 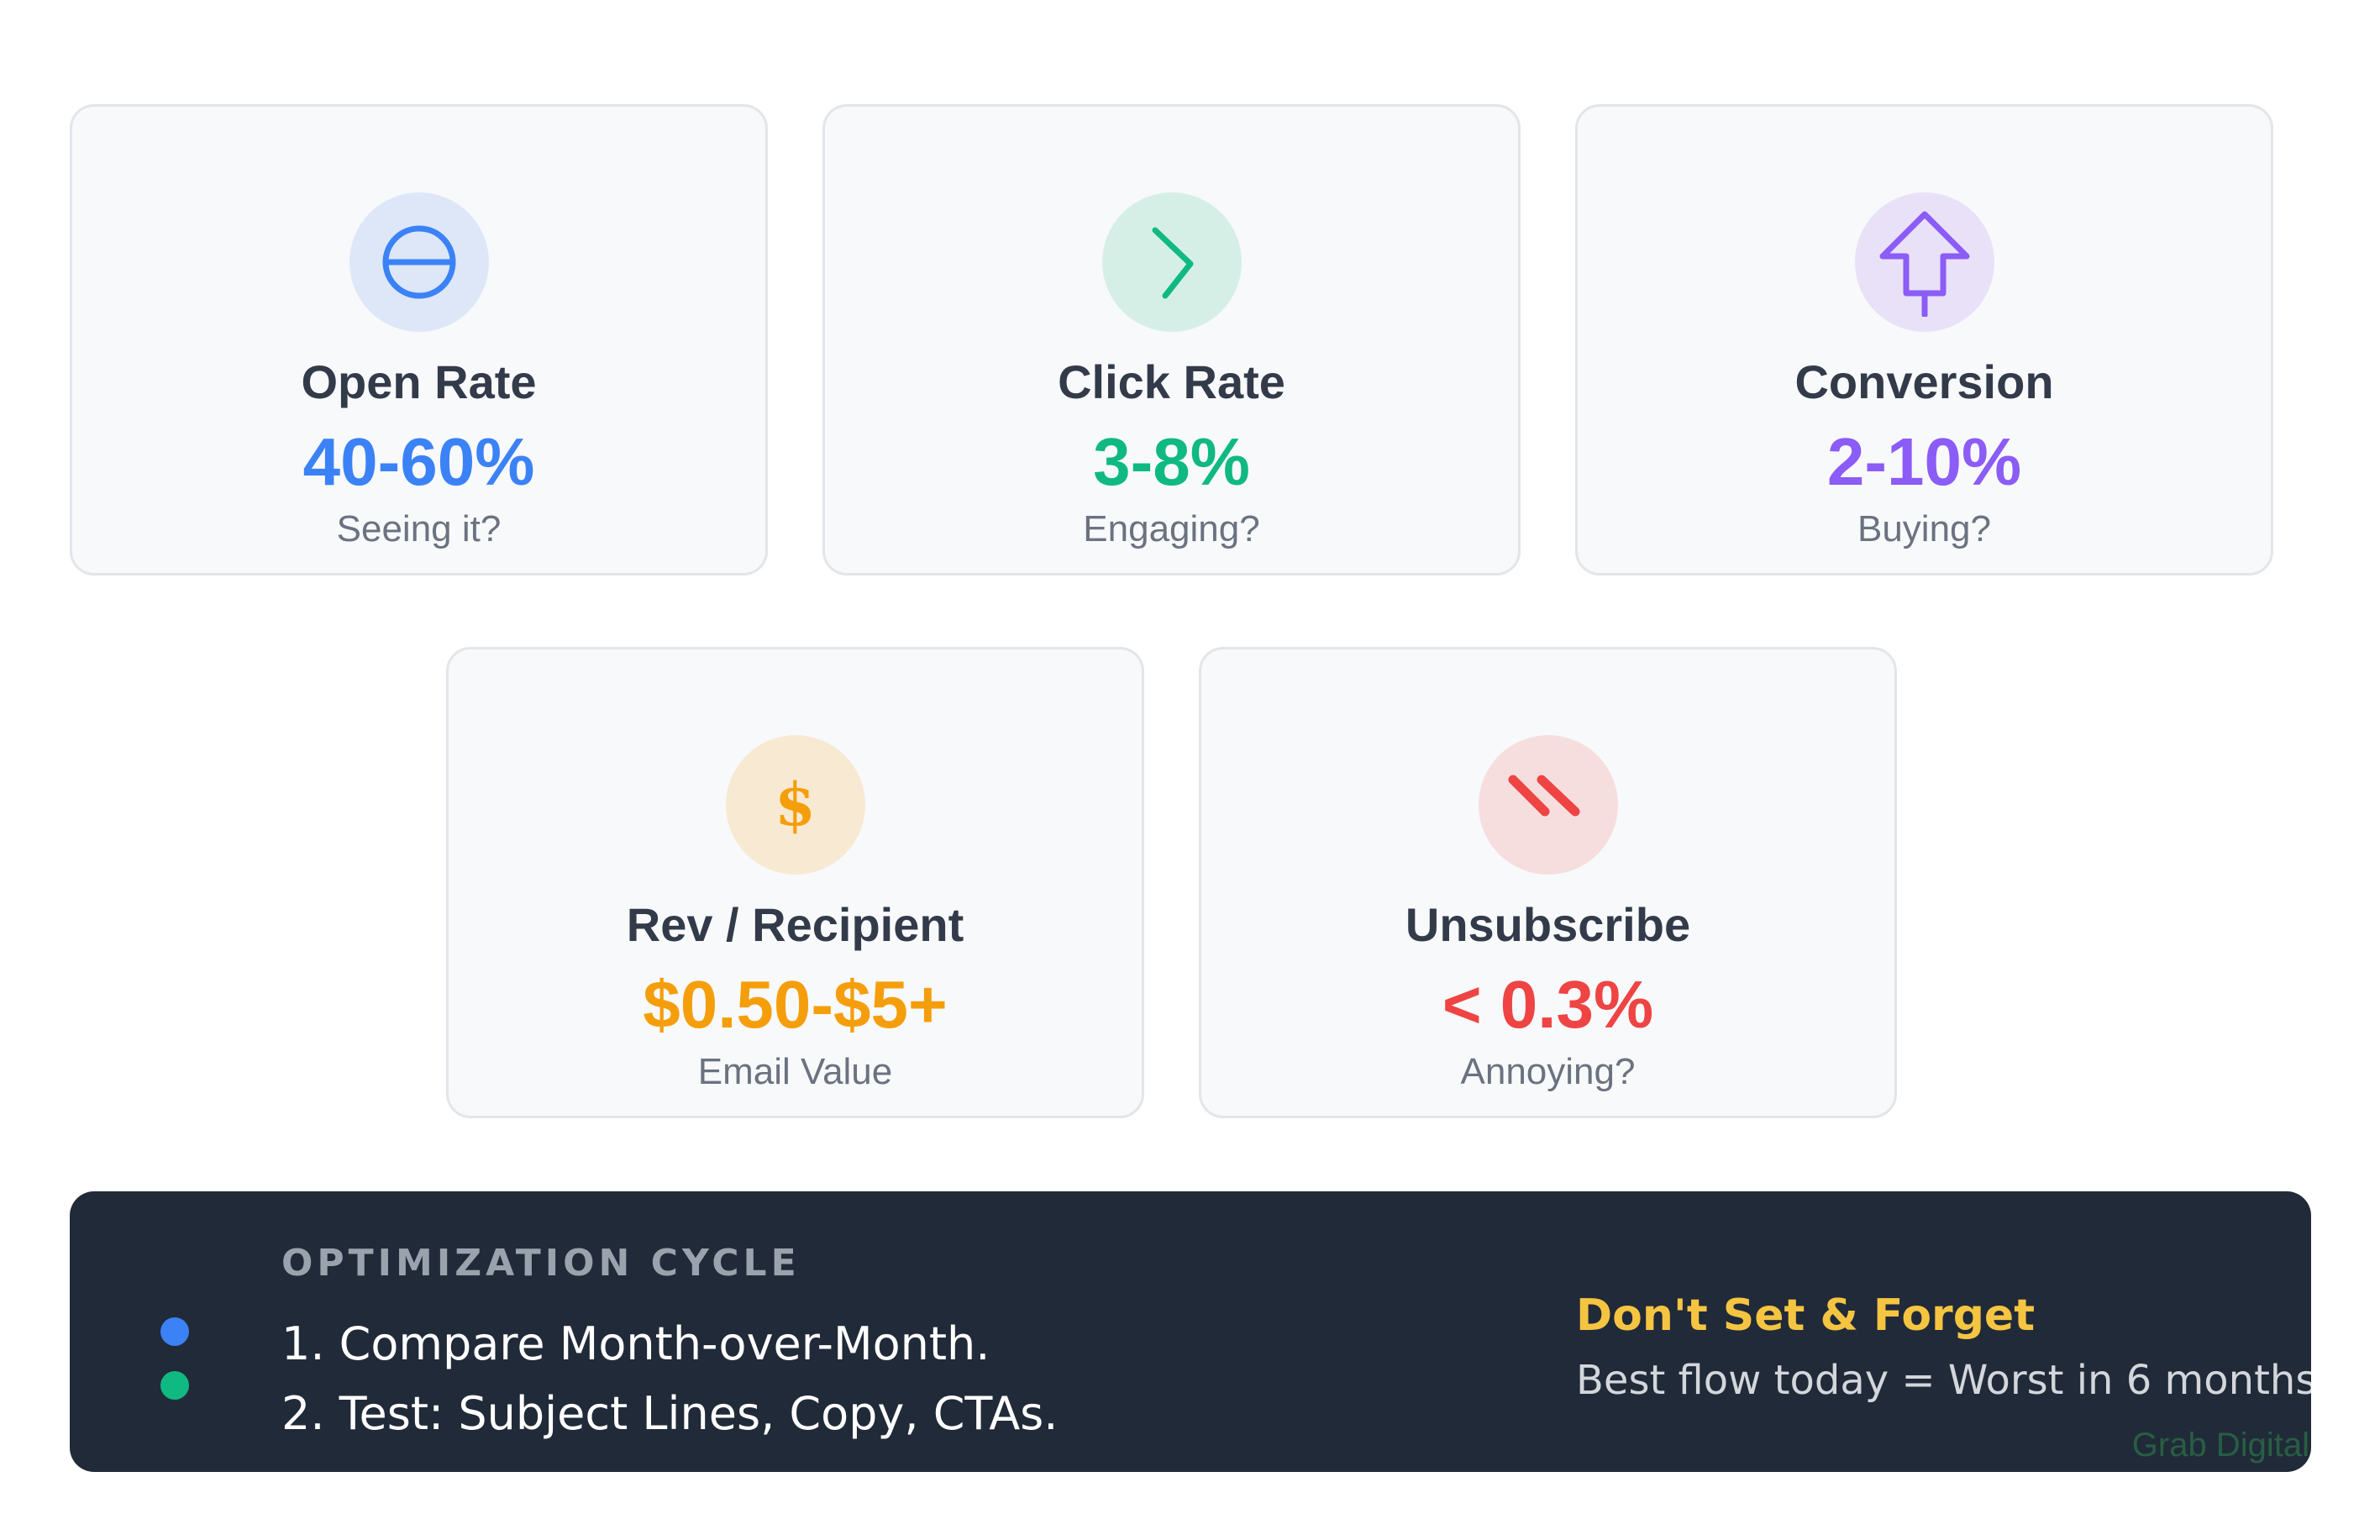 What do you see at coordinates (1924, 382) in the screenshot?
I see `metric-title: Conversion` at bounding box center [1924, 382].